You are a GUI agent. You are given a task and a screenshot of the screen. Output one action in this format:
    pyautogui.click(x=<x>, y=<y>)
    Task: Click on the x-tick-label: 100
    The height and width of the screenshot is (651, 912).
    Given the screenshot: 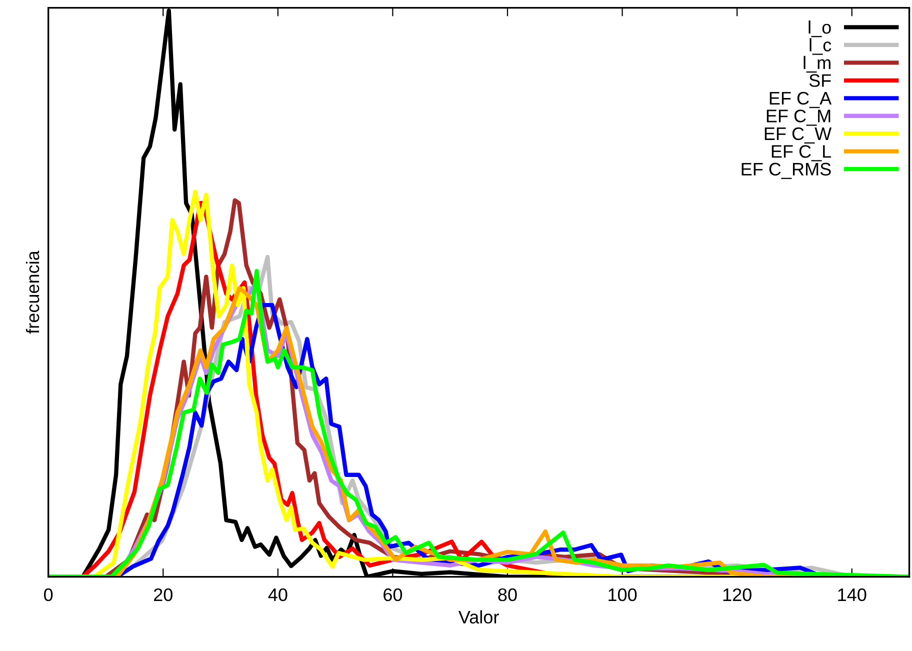 What is the action you would take?
    pyautogui.click(x=622, y=595)
    